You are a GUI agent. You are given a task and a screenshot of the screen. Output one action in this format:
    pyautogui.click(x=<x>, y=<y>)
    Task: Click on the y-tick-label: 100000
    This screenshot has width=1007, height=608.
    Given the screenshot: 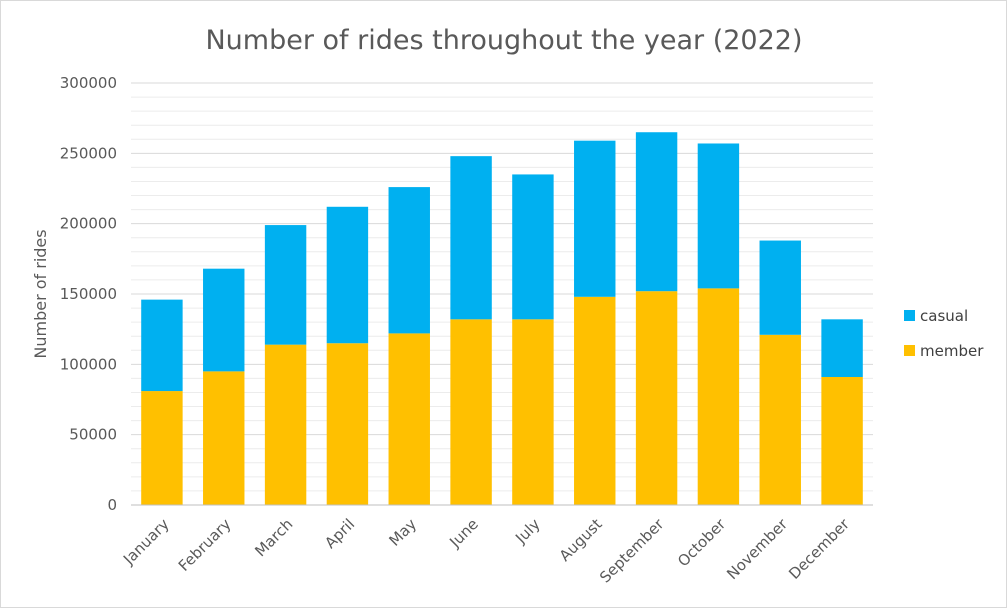 What is the action you would take?
    pyautogui.click(x=88, y=364)
    